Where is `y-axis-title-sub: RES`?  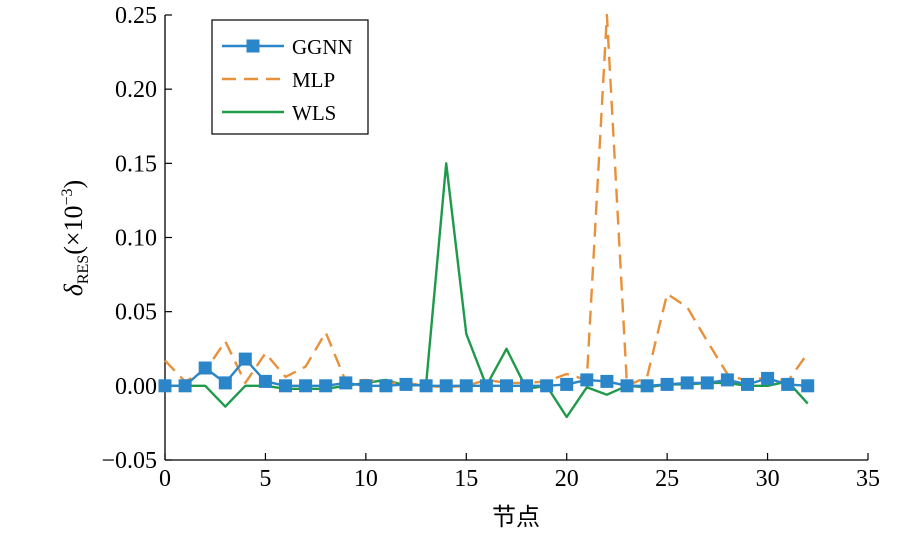
y-axis-title-sub: RES is located at coordinates (83, 269).